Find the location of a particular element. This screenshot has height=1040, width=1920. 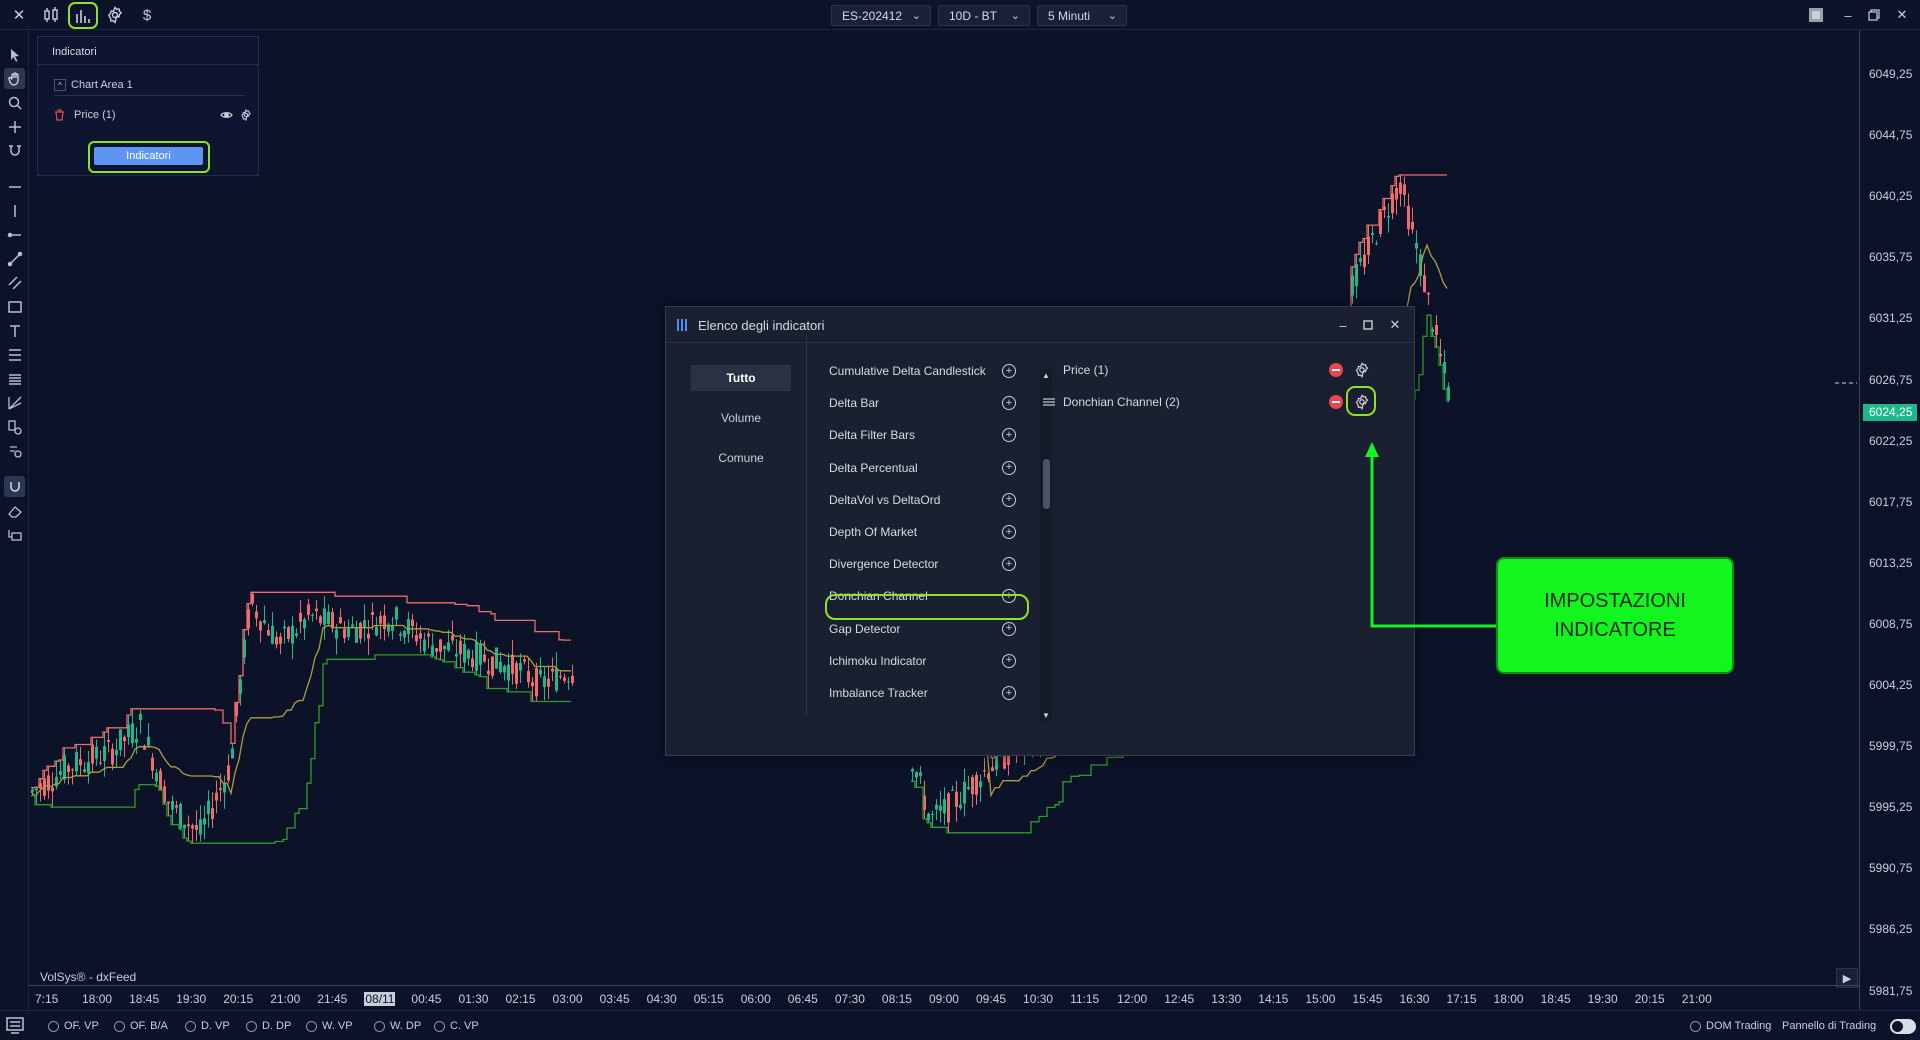

category-tab: Tutto is located at coordinates (741, 378).